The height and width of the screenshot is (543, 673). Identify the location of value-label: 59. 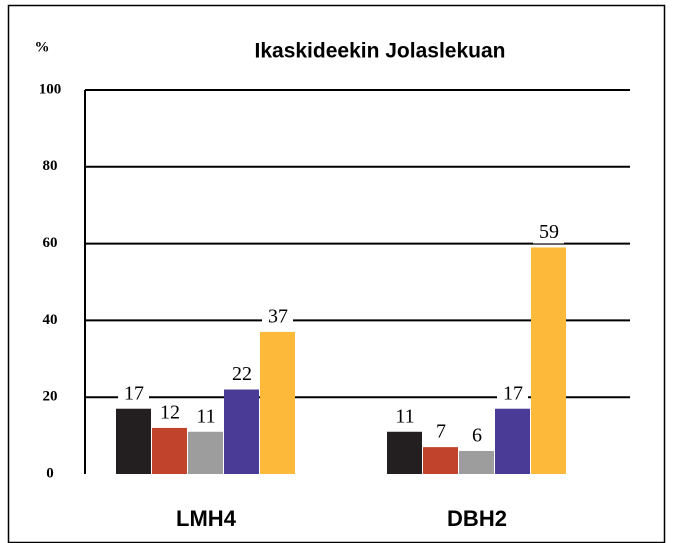
(549, 232).